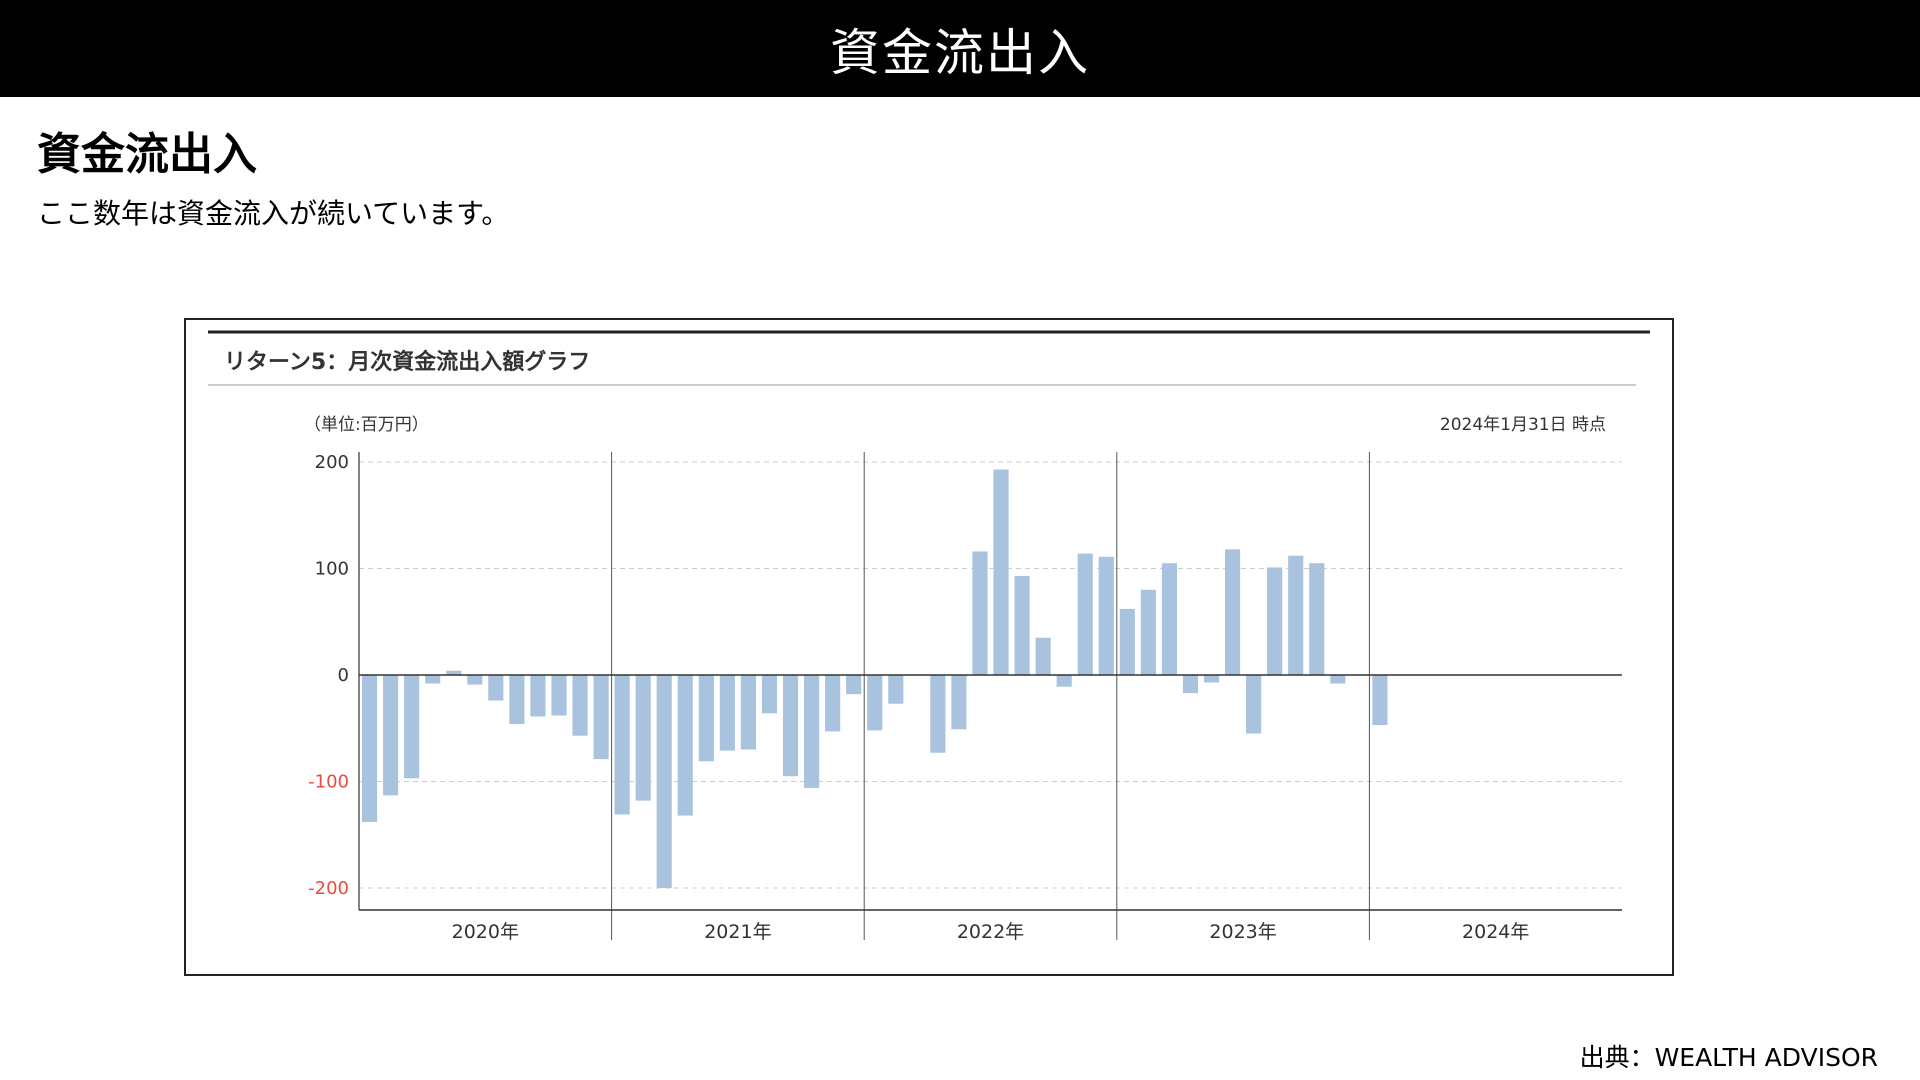 This screenshot has height=1080, width=1920. I want to click on top-title: 資金流出入, so click(960, 52).